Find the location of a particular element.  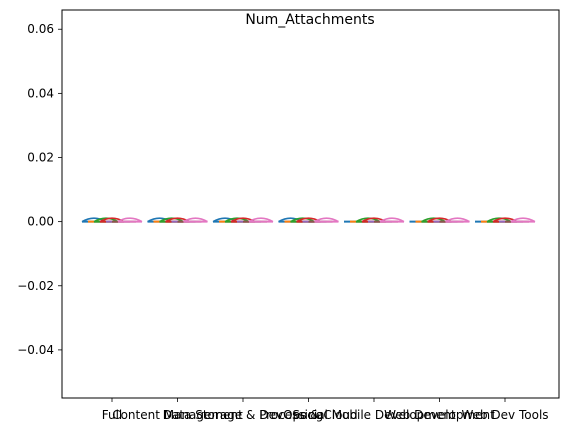

y-tick-label: 0.02 is located at coordinates (40, 158).